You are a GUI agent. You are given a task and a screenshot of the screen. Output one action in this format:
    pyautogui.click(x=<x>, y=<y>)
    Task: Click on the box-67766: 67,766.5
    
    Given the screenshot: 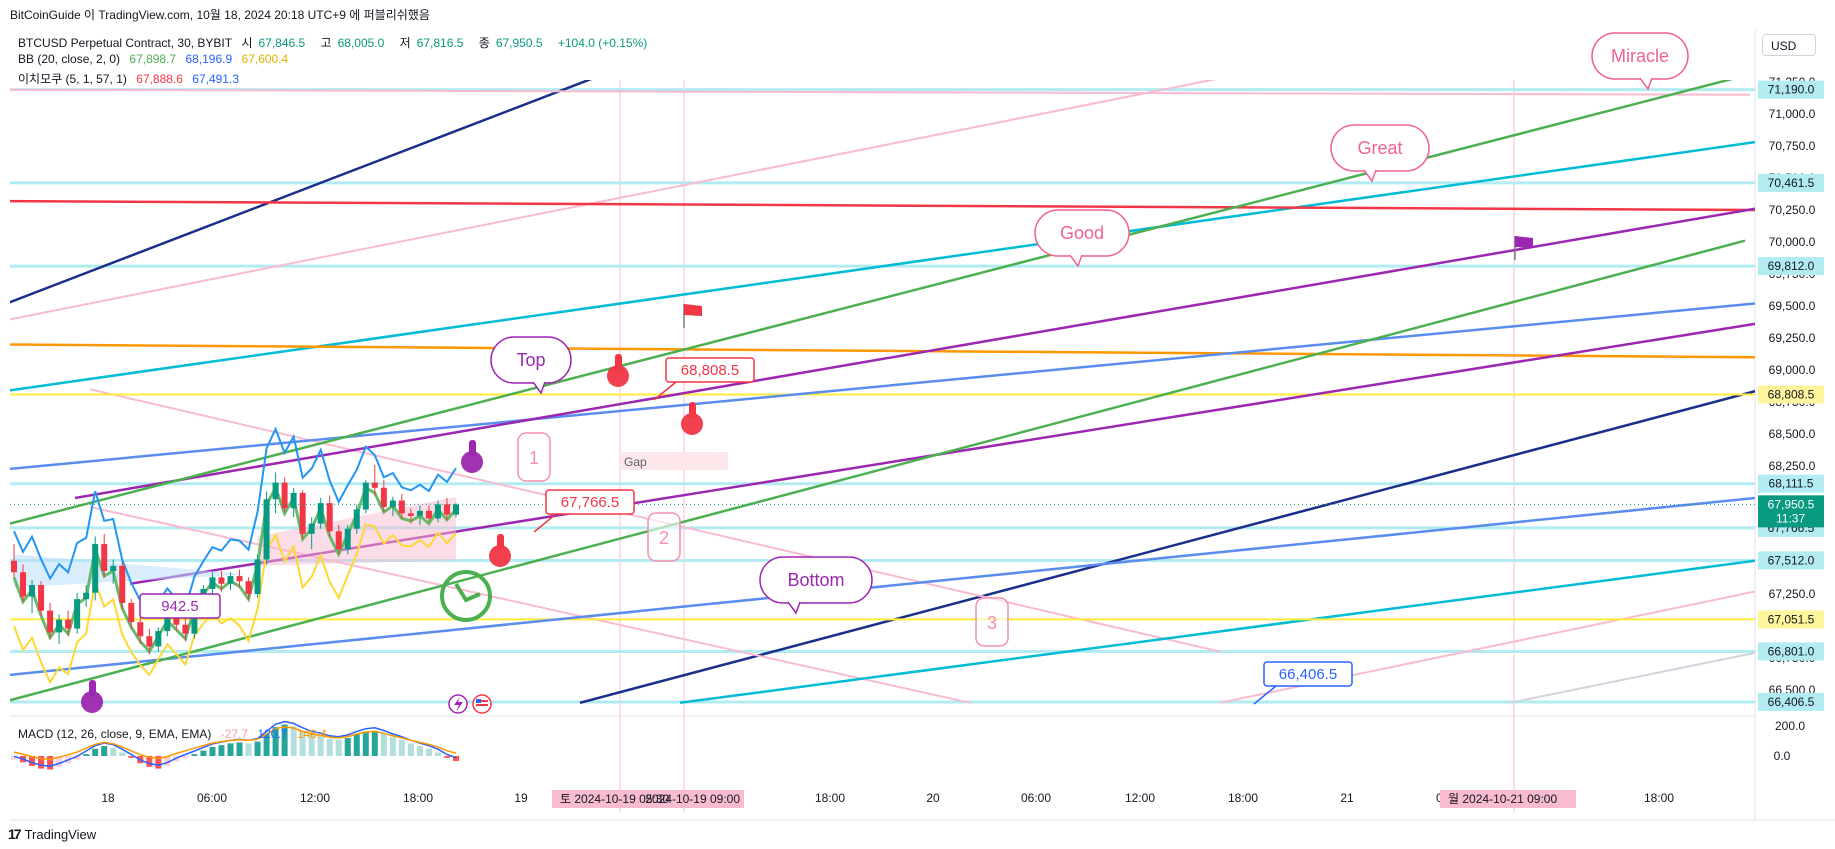 What is the action you would take?
    pyautogui.click(x=590, y=502)
    